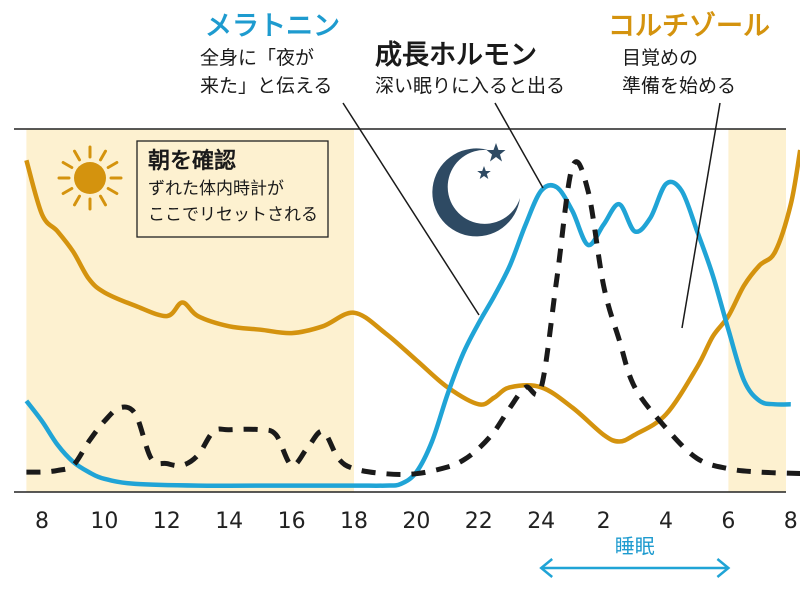 Image resolution: width=800 pixels, height=590 pixels. Describe the element at coordinates (257, 58) in the screenshot. I see `melatonin-desc-line1: 全身に「夜が` at that location.